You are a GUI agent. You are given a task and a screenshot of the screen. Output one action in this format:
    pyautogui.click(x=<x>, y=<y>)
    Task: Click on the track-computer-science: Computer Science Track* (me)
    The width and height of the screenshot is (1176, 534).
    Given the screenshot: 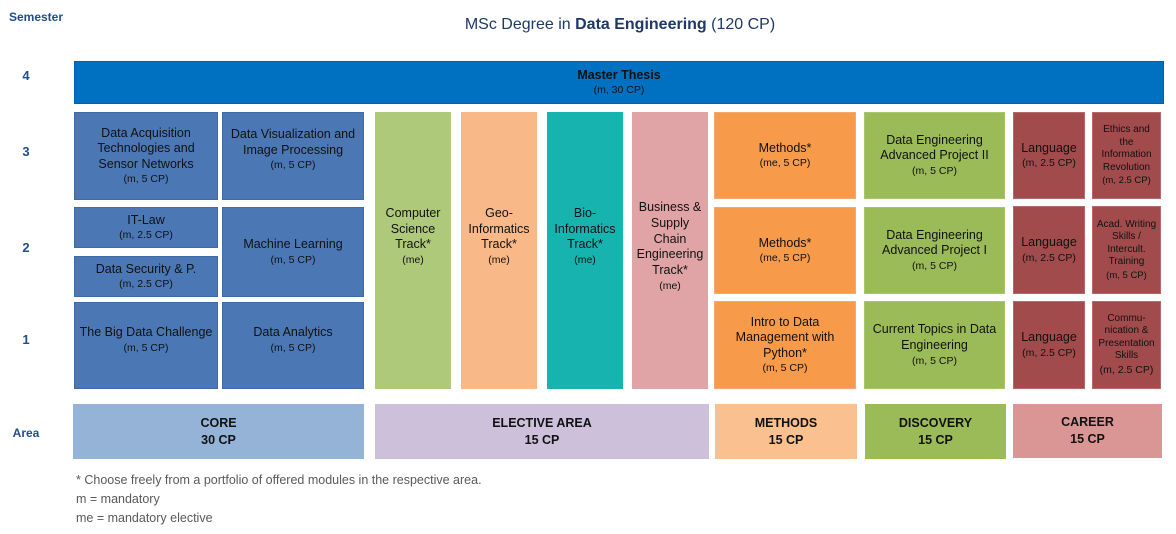 What is the action you would take?
    pyautogui.click(x=413, y=250)
    